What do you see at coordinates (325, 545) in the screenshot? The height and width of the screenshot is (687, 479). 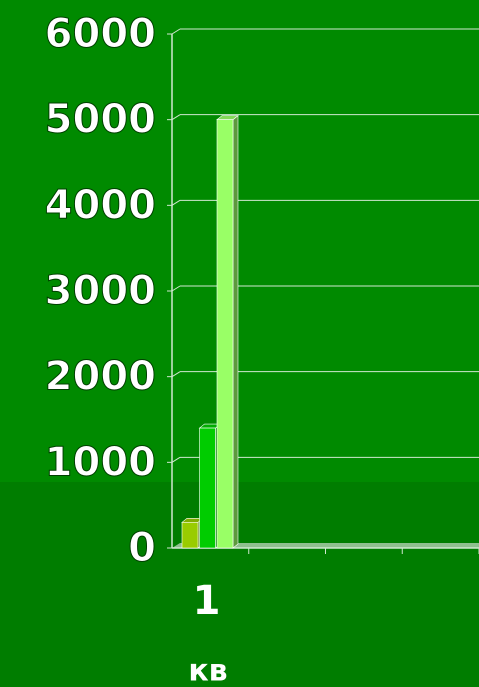 I see `floor` at bounding box center [325, 545].